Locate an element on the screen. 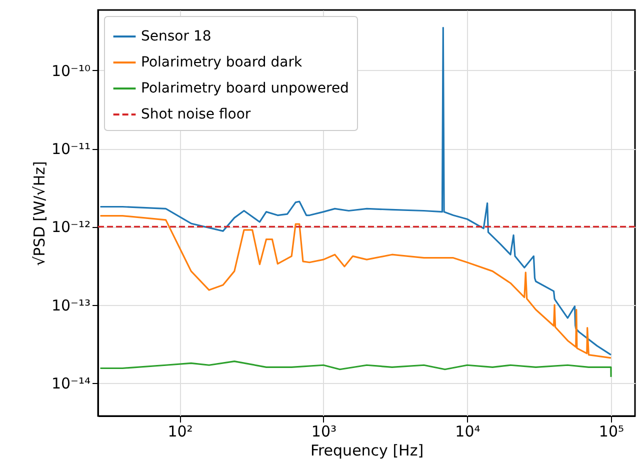 This screenshot has width=640, height=463. x-tick-label: 10⁵ is located at coordinates (611, 431).